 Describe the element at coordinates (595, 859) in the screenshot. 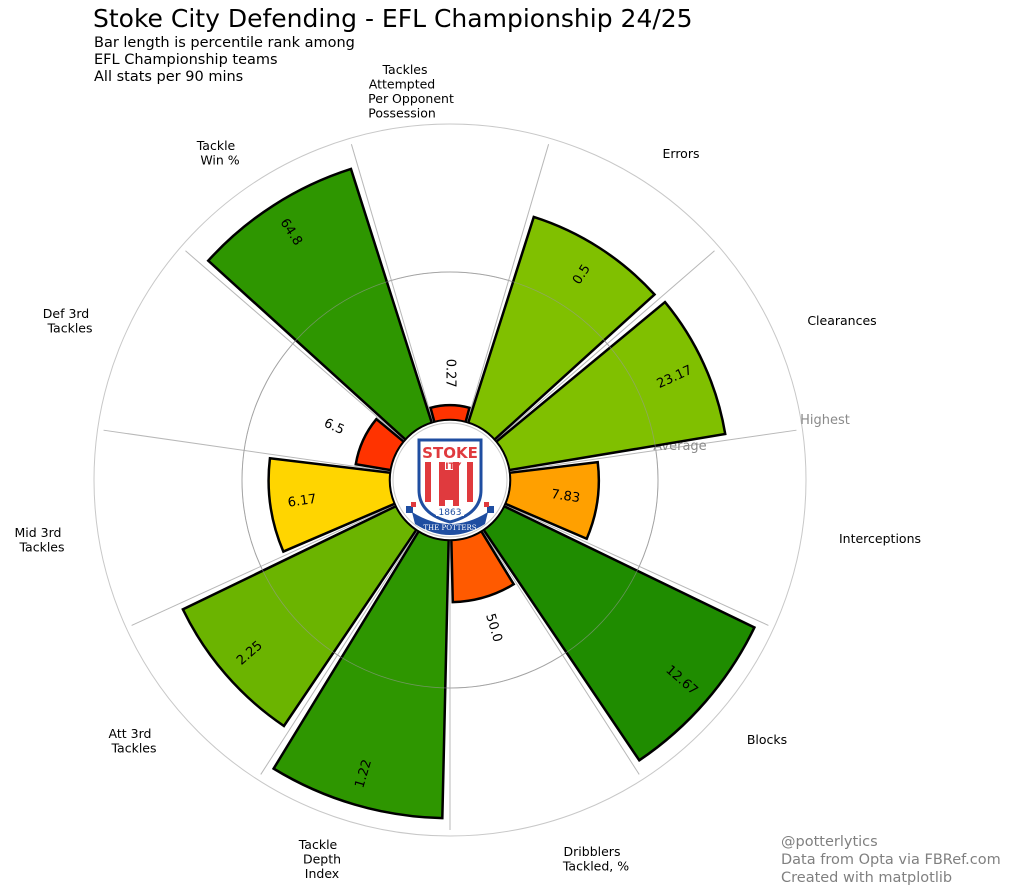

I see `category-label-5: Dribblers Tackled, %` at that location.